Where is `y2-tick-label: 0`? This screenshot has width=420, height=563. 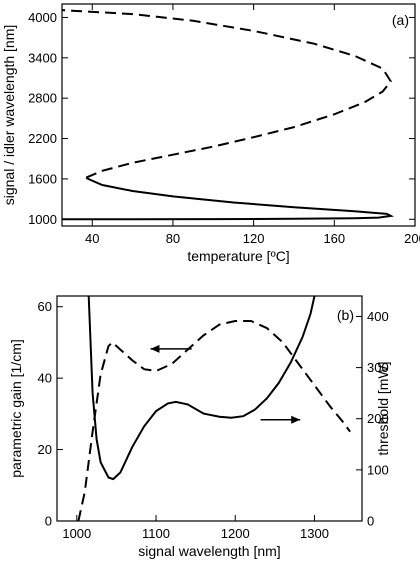
y2-tick-label: 0 is located at coordinates (370, 521).